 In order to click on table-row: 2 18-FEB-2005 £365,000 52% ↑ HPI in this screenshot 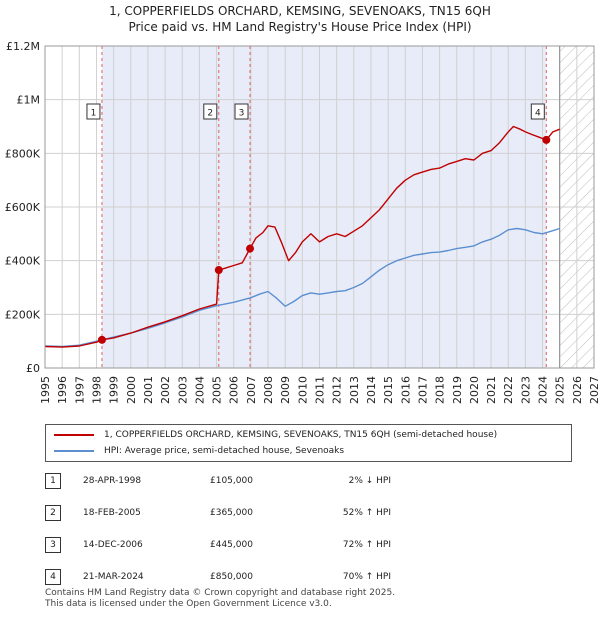, I will do `click(307, 513)`.